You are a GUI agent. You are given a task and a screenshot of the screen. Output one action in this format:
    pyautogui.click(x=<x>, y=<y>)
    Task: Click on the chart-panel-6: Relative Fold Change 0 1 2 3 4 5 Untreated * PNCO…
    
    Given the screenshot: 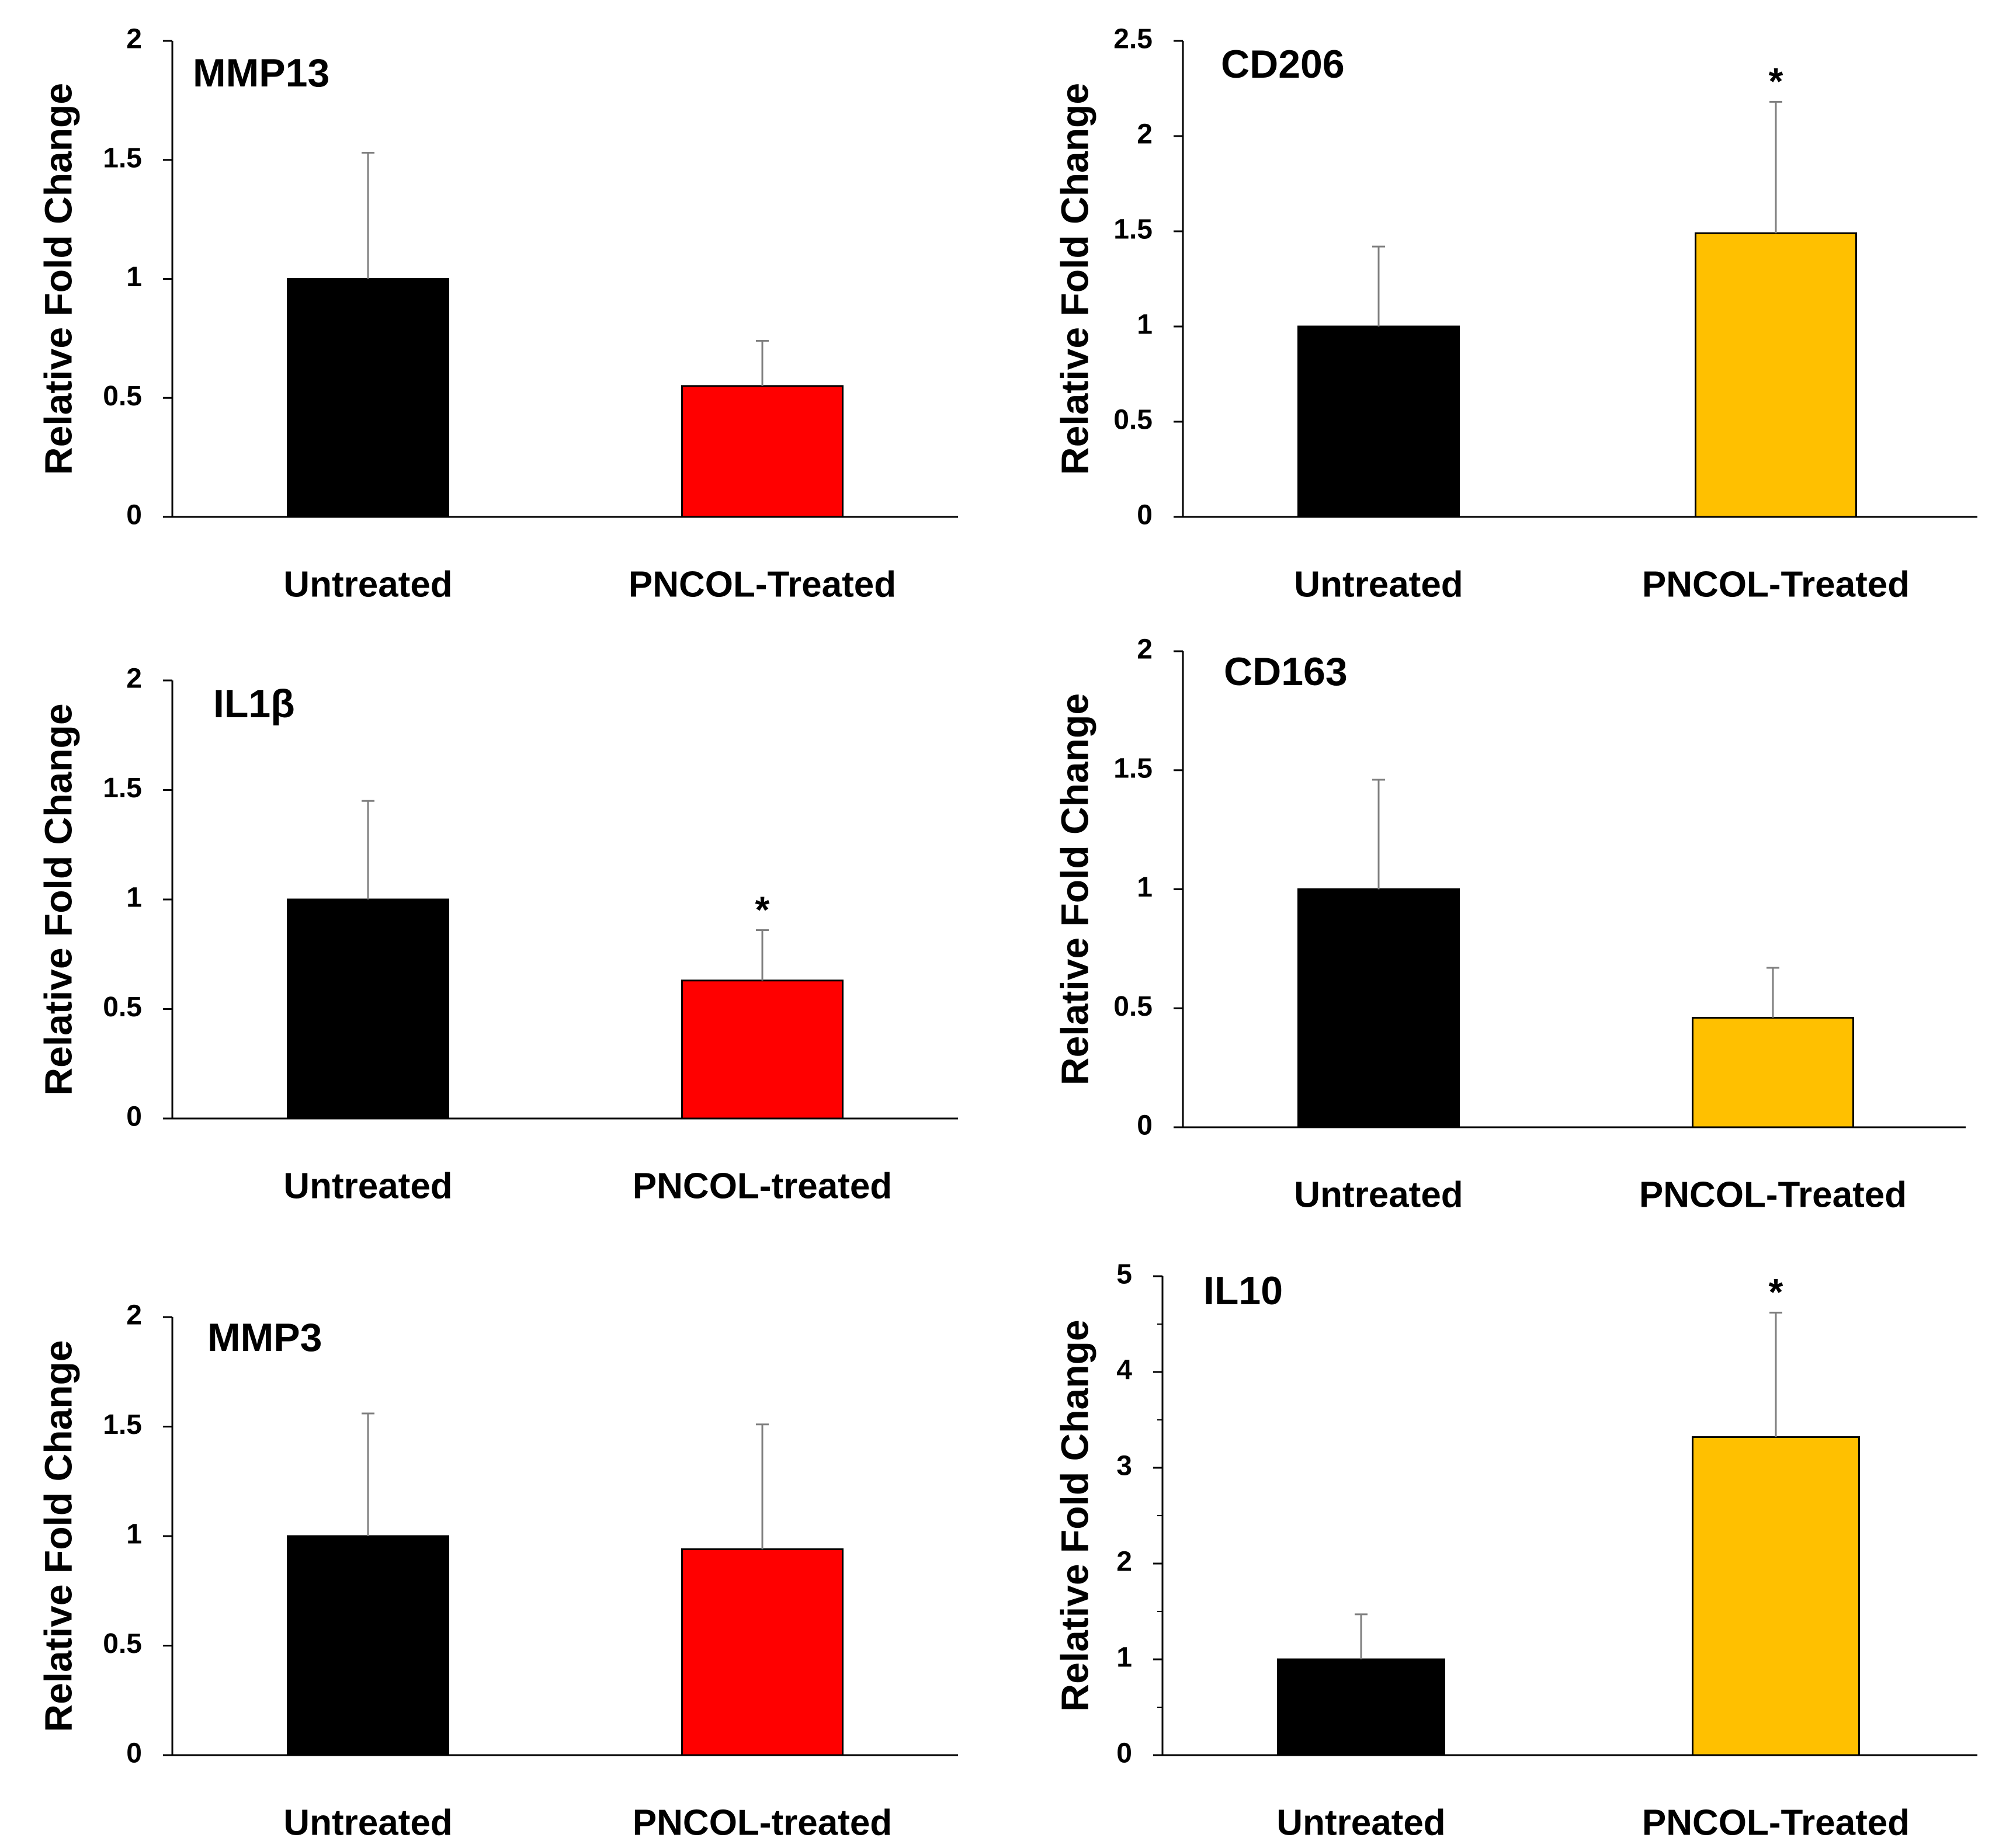 What is the action you would take?
    pyautogui.click(x=1515, y=1551)
    